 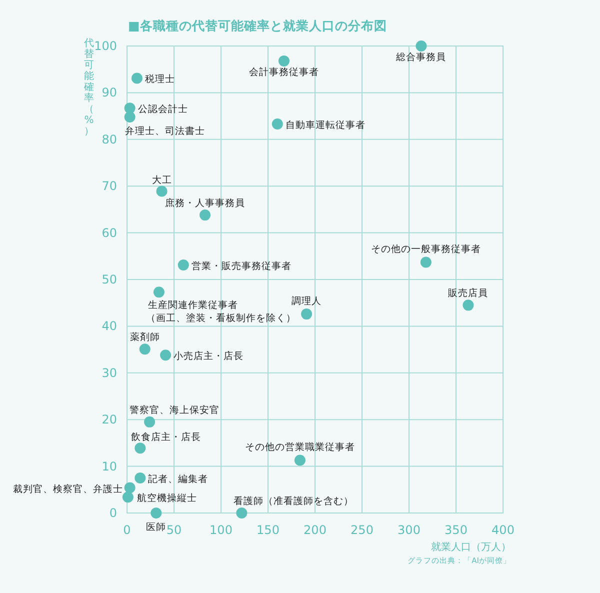 What do you see at coordinates (109, 93) in the screenshot?
I see `y-tick-label: 90` at bounding box center [109, 93].